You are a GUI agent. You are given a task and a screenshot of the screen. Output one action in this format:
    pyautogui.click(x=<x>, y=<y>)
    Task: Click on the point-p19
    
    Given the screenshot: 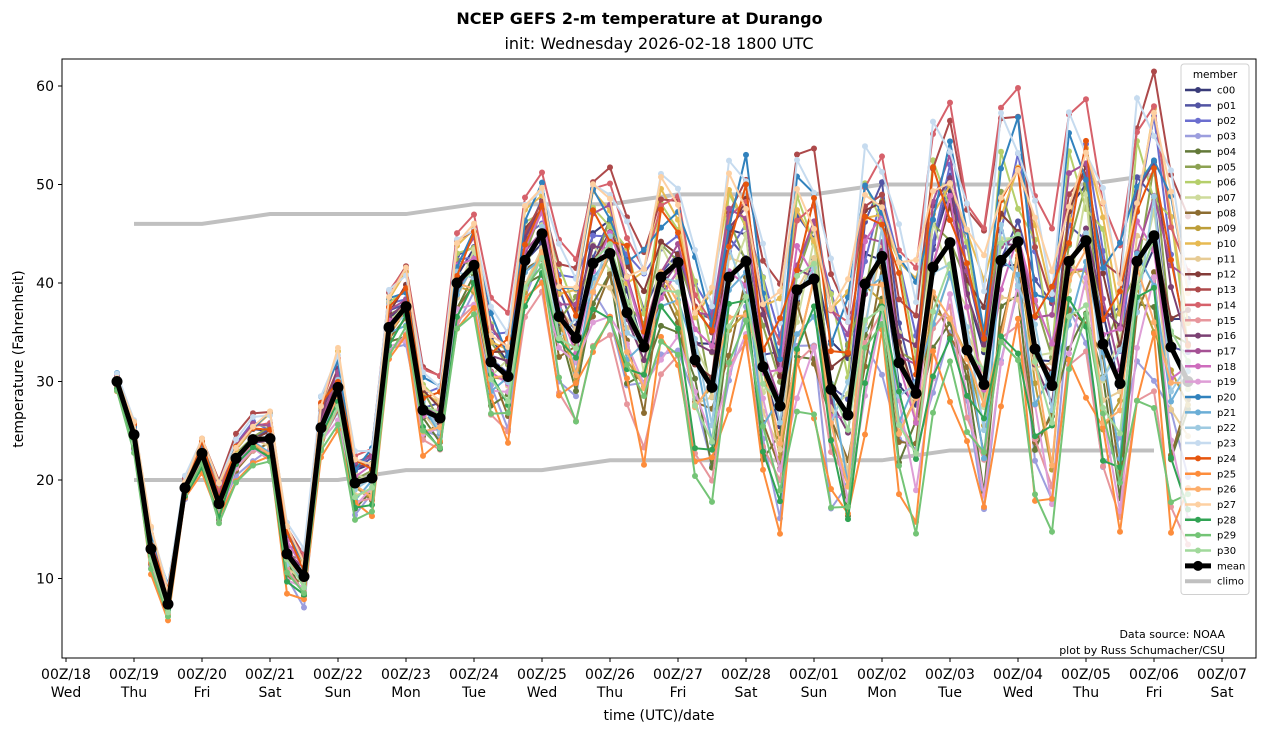 What is the action you would take?
    pyautogui.click(x=797, y=398)
    